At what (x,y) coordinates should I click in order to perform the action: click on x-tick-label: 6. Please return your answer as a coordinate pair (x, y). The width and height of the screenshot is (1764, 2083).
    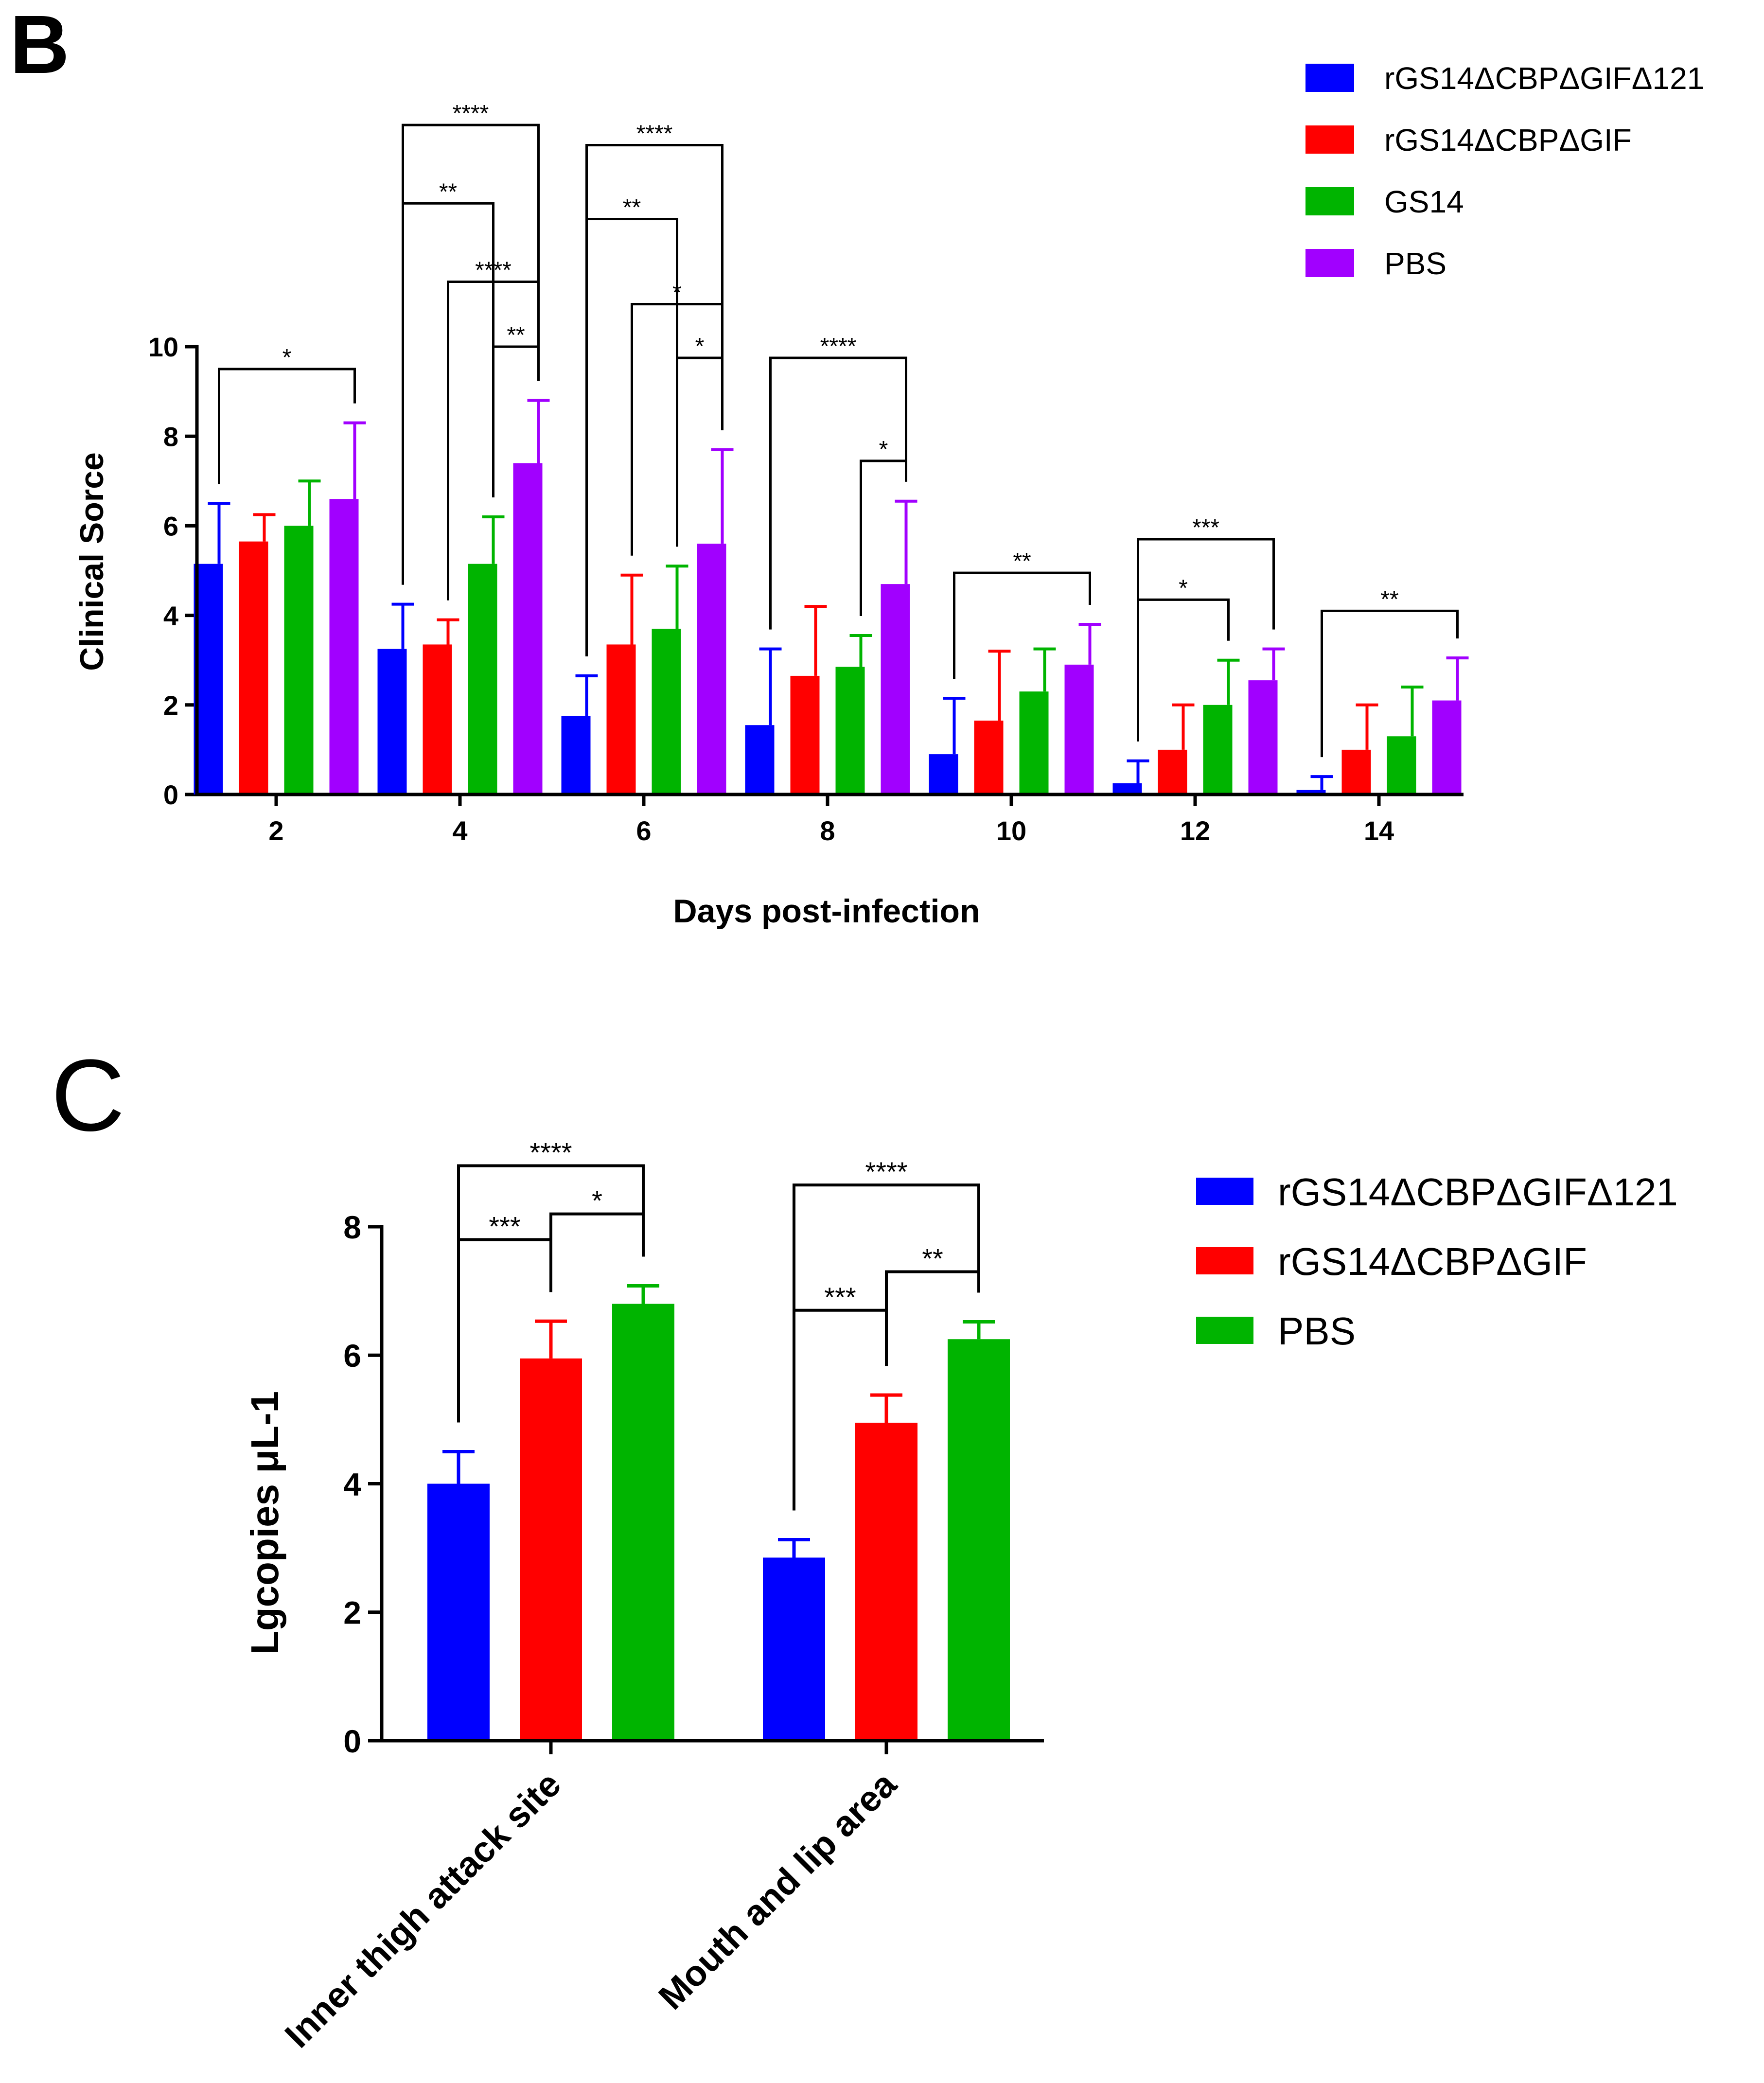
    Looking at the image, I should click on (643, 830).